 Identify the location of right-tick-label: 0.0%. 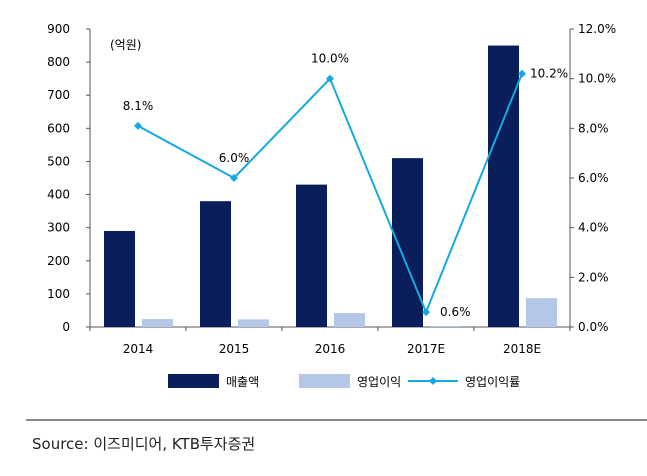
(593, 327).